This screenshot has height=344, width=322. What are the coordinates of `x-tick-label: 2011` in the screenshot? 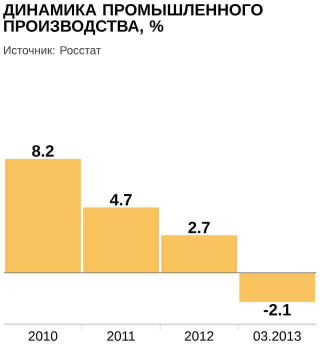 It's located at (121, 336).